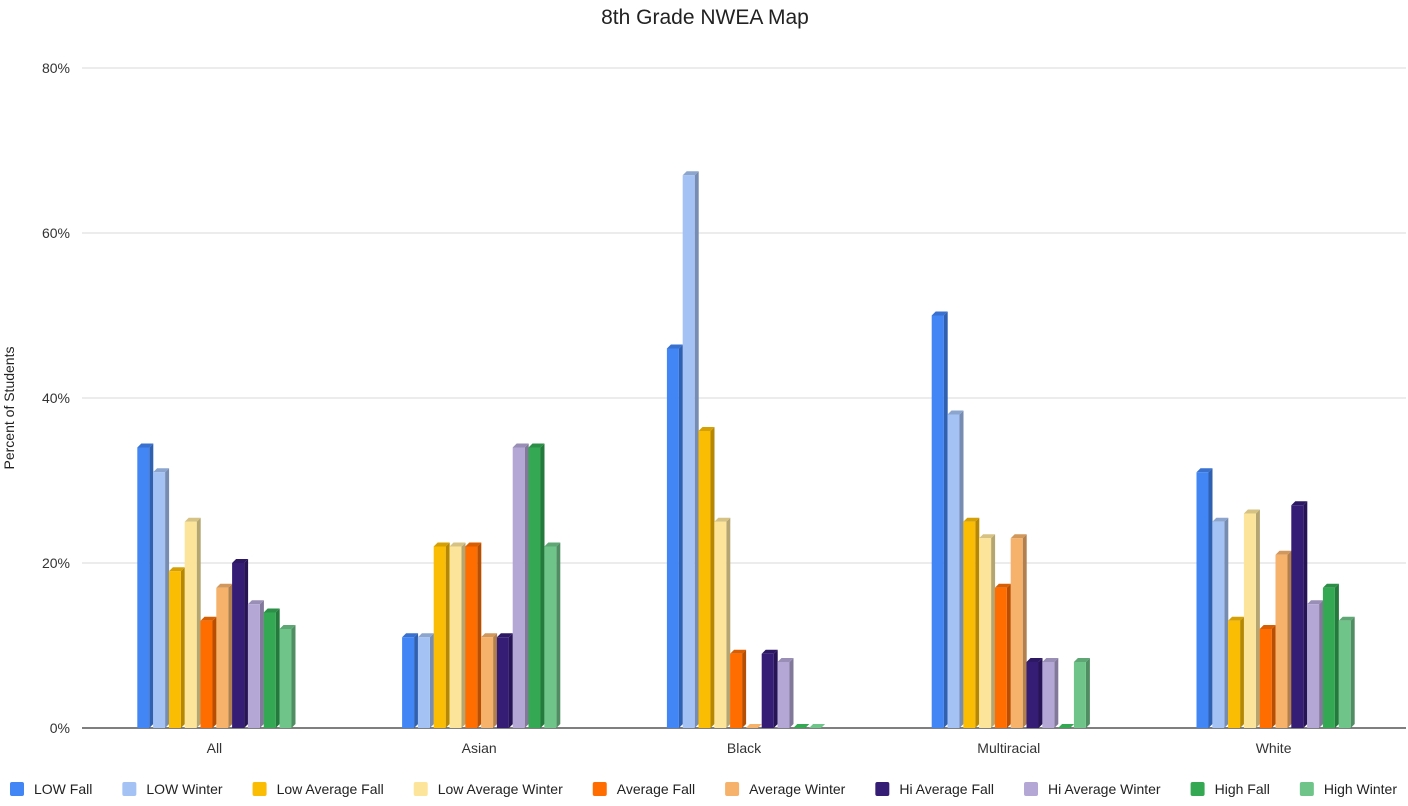 The height and width of the screenshot is (806, 1408). Describe the element at coordinates (63, 789) in the screenshot. I see `legend-label: LOW Fall` at that location.